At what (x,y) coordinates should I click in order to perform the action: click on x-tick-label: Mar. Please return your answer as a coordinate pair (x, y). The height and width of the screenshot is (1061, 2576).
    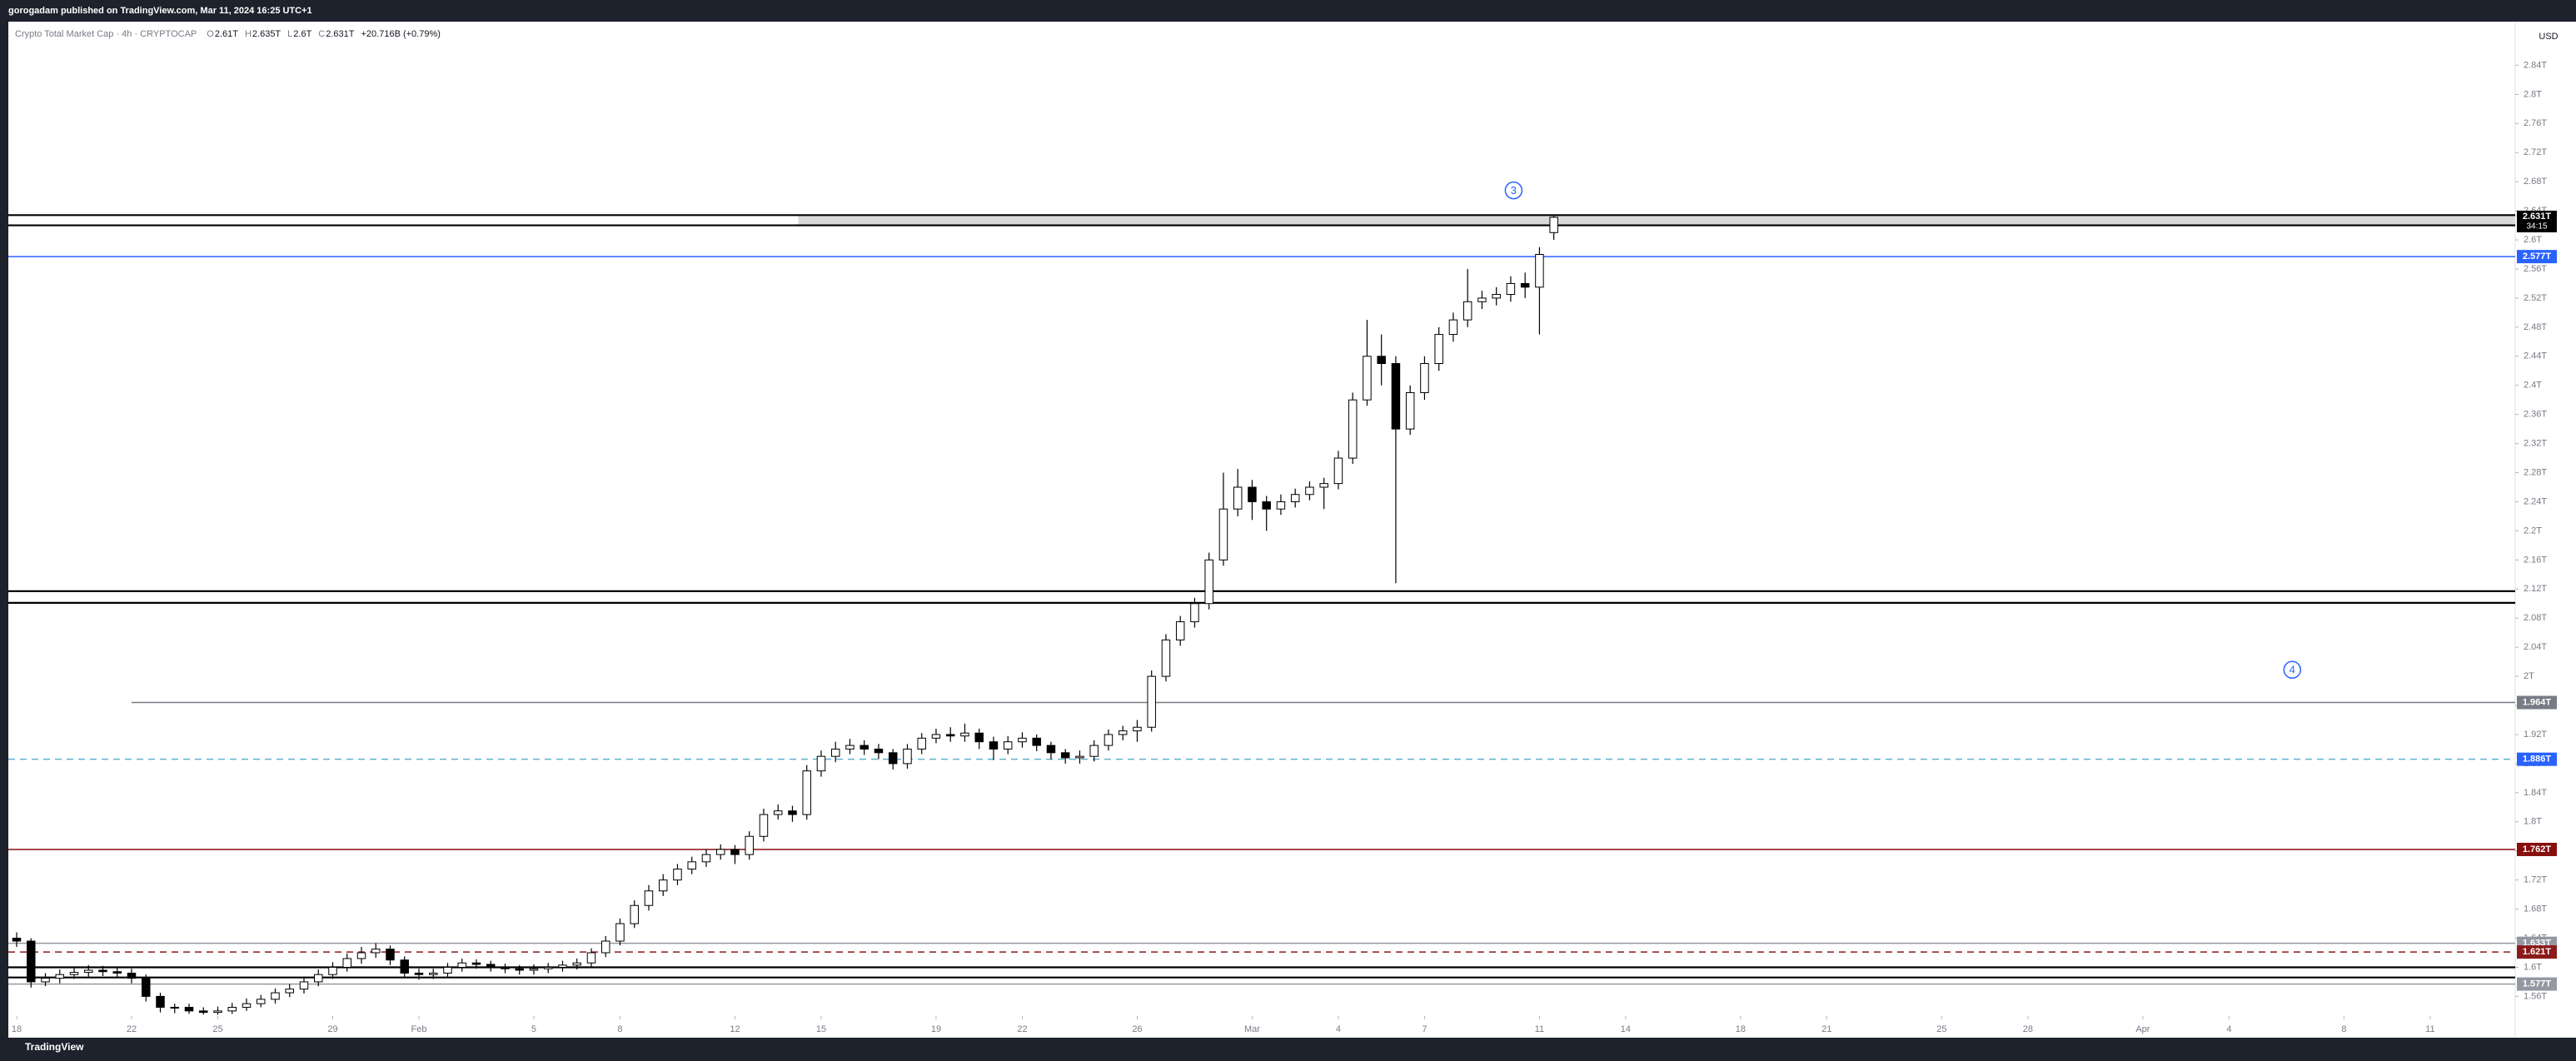
    Looking at the image, I should click on (1252, 1029).